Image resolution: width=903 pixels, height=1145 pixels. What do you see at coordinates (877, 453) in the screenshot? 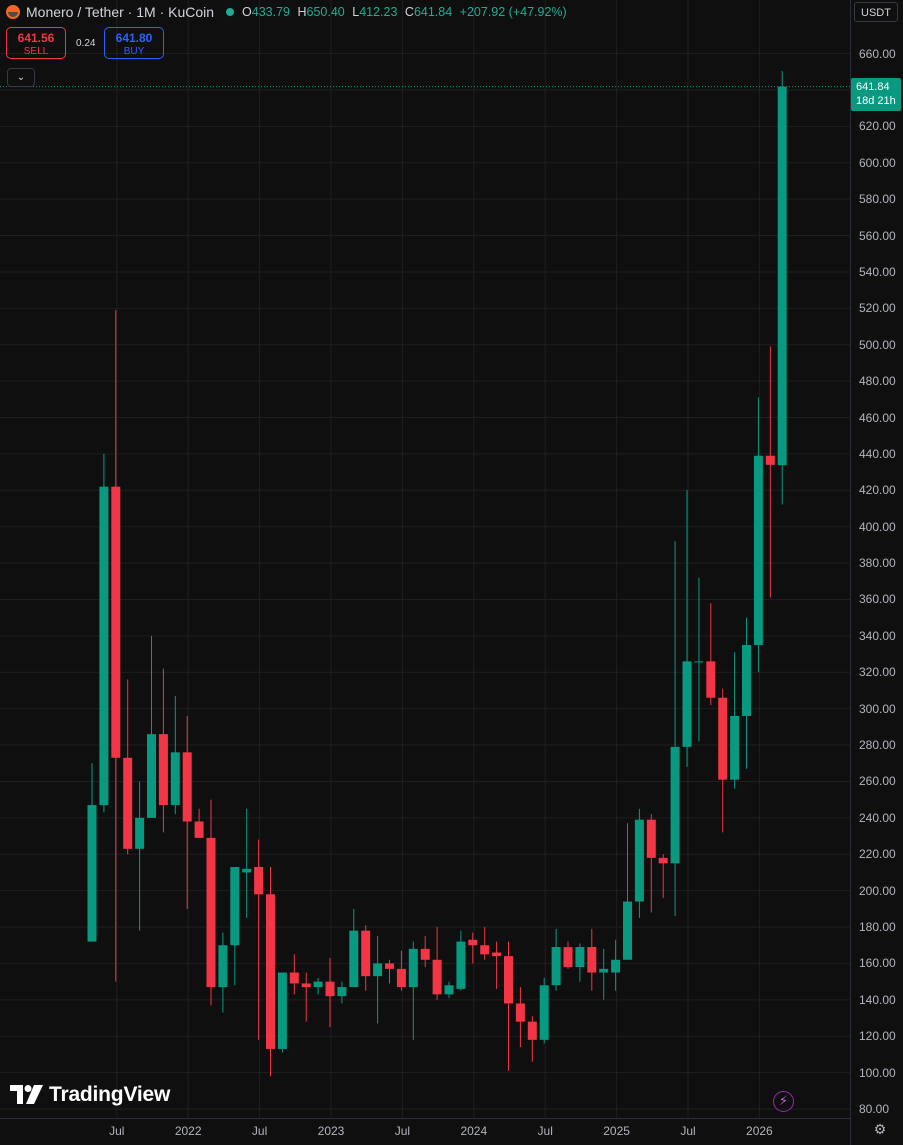
I see `y-tick-label: 440.00` at bounding box center [877, 453].